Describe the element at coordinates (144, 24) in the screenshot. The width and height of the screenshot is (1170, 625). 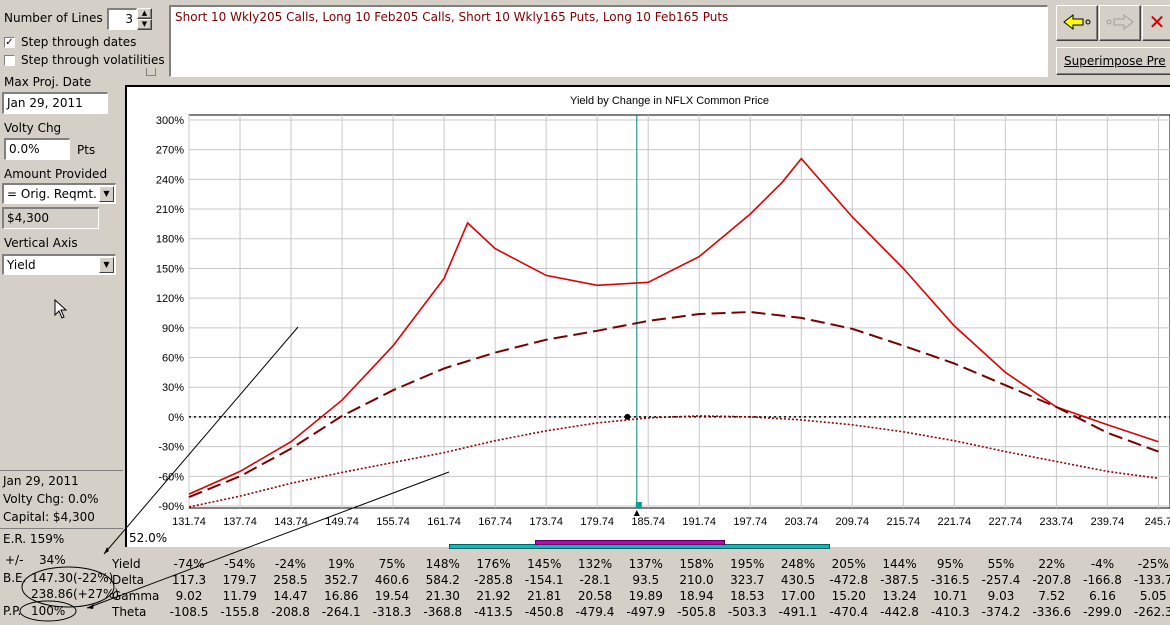
I see `spin-down-button: ▼` at that location.